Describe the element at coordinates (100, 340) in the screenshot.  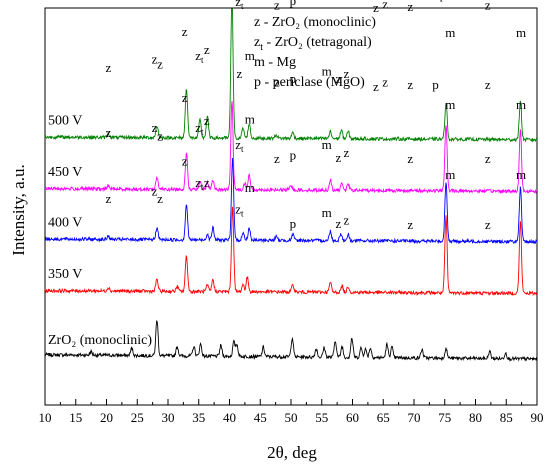
I see `series-label: ZrO₂ (monoclinic)` at that location.